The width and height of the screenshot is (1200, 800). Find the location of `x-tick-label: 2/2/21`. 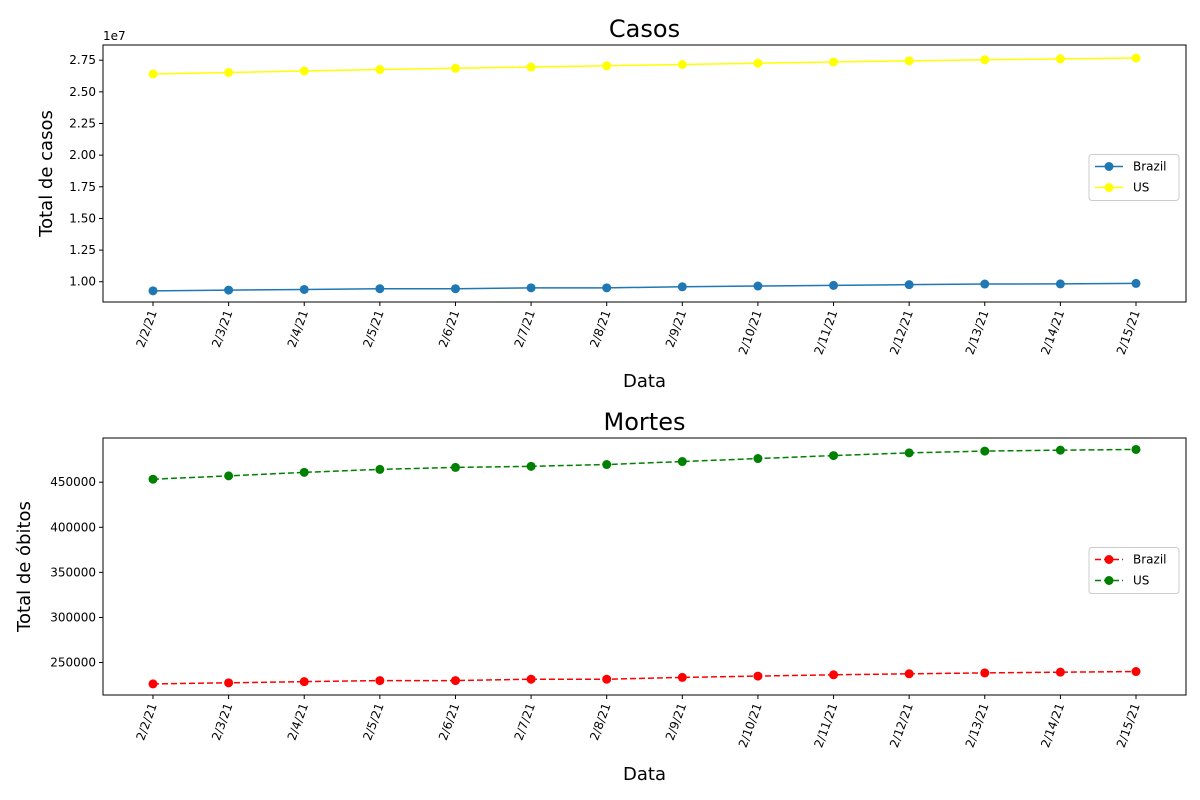

x-tick-label: 2/2/21 is located at coordinates (146, 328).